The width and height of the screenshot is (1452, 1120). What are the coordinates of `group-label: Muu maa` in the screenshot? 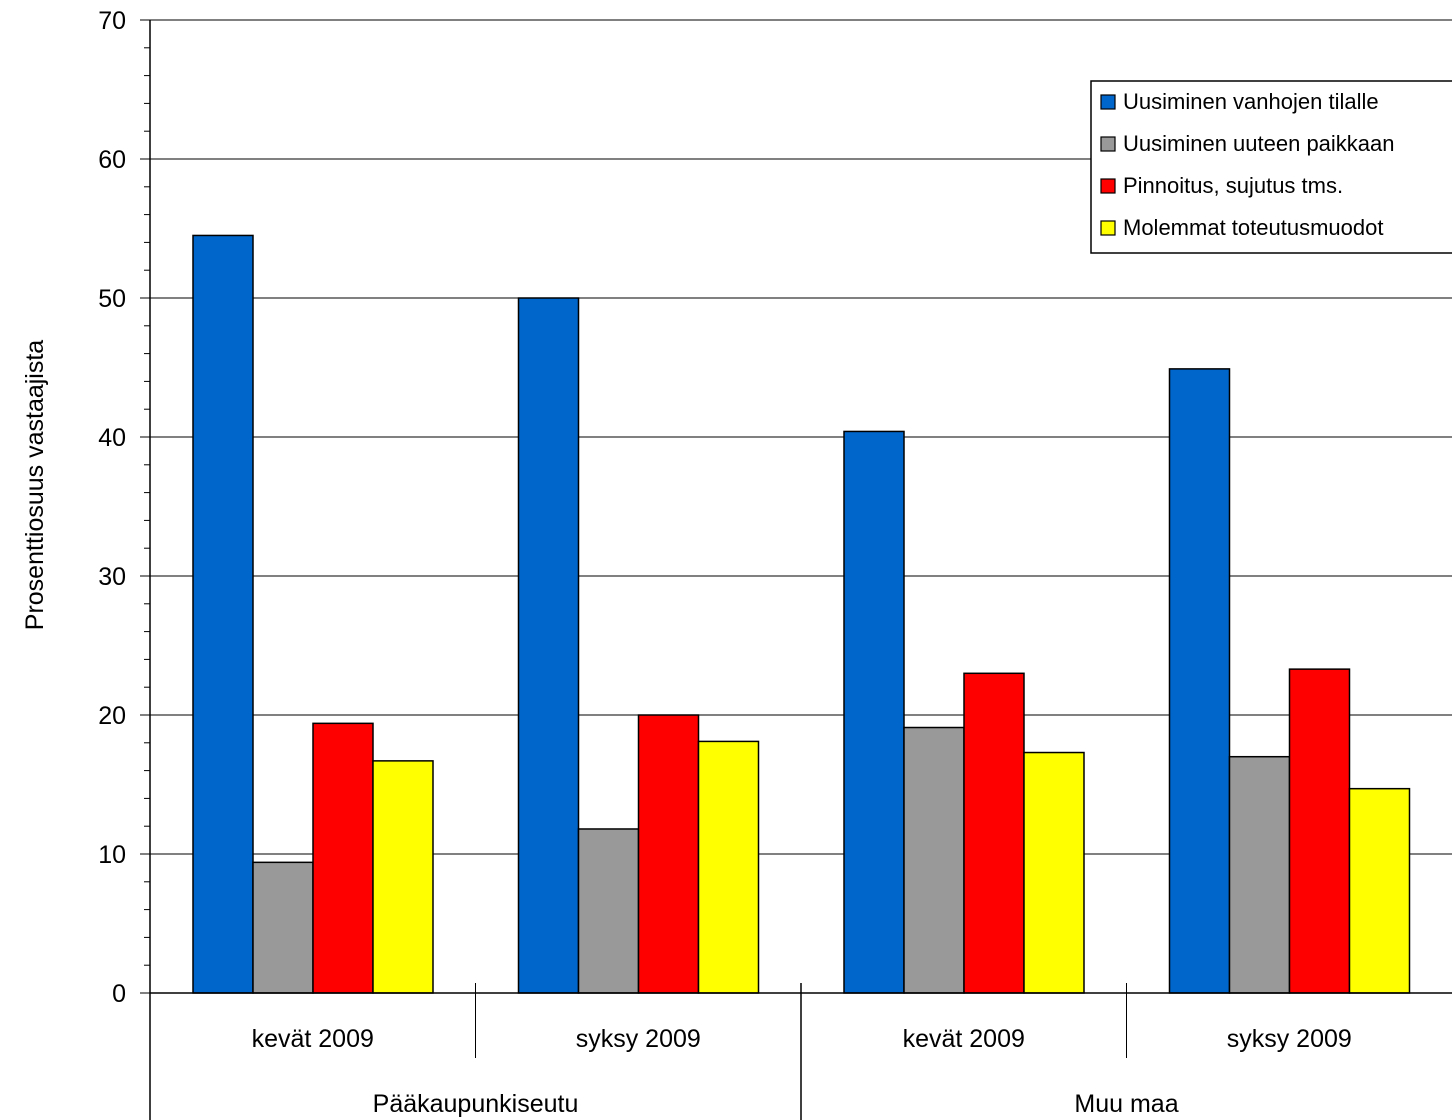 It's located at (1126, 1104).